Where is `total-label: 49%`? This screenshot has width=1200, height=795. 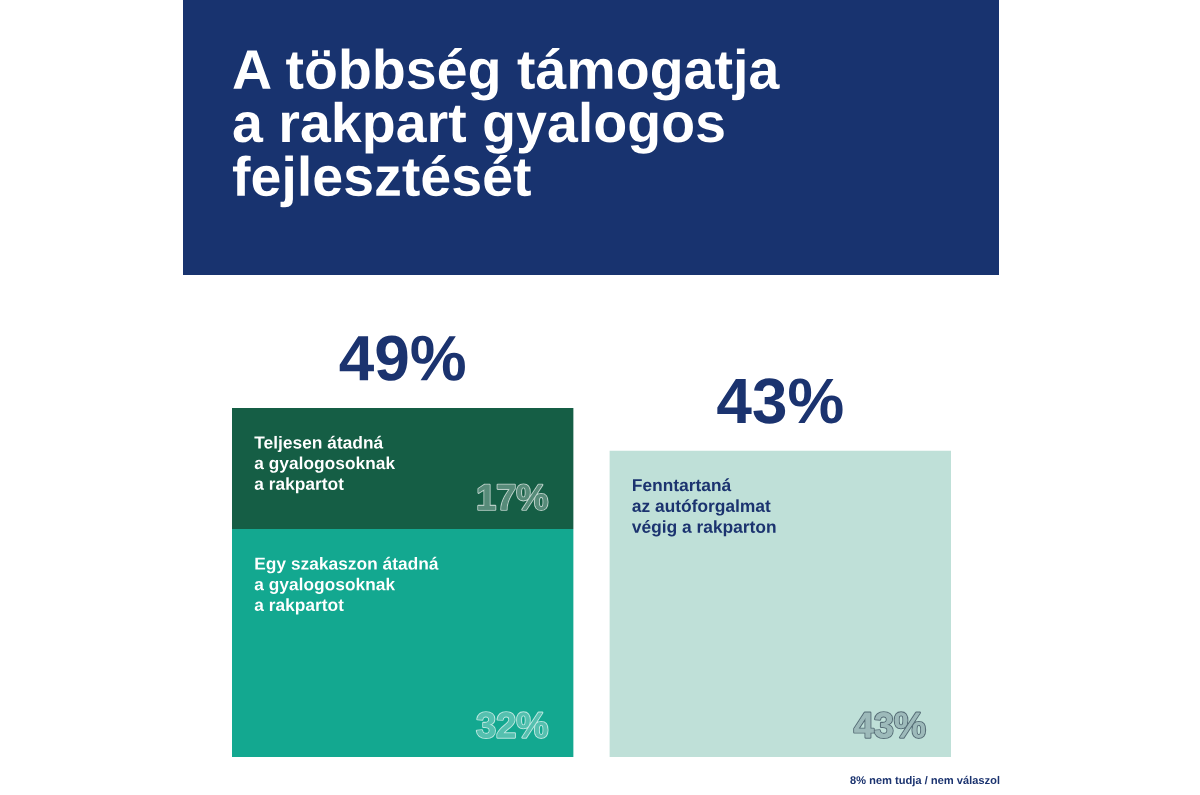 total-label: 49% is located at coordinates (402, 358).